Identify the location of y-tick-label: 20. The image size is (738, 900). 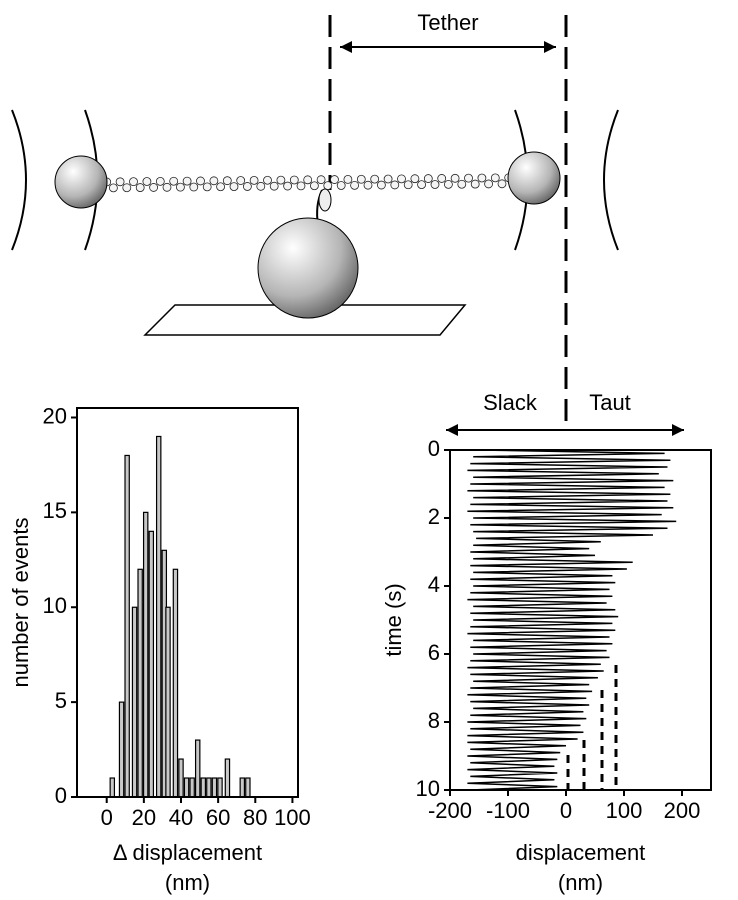
(55, 415).